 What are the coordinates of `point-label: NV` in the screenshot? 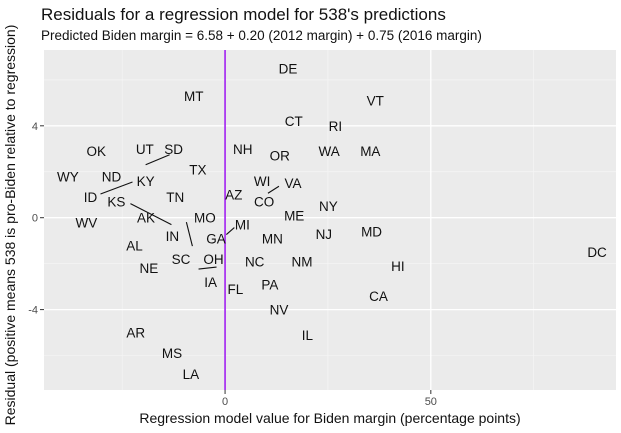 It's located at (279, 310).